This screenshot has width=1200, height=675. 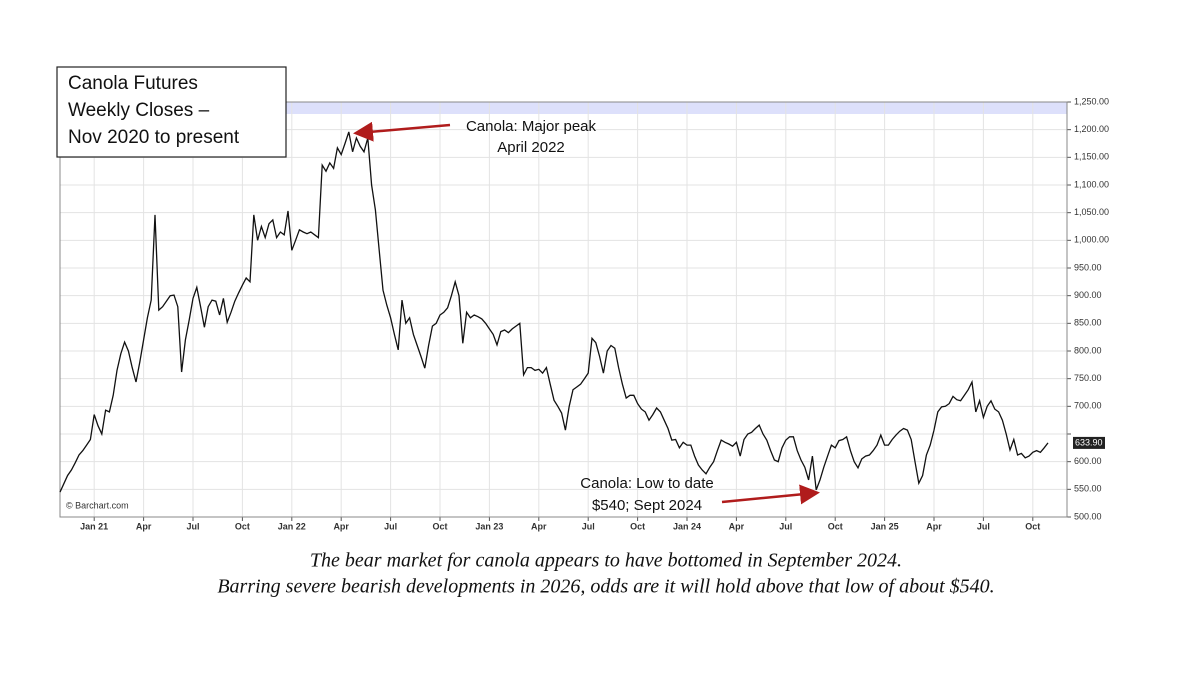 I want to click on x-tick-label: Jan 21, so click(x=94, y=526).